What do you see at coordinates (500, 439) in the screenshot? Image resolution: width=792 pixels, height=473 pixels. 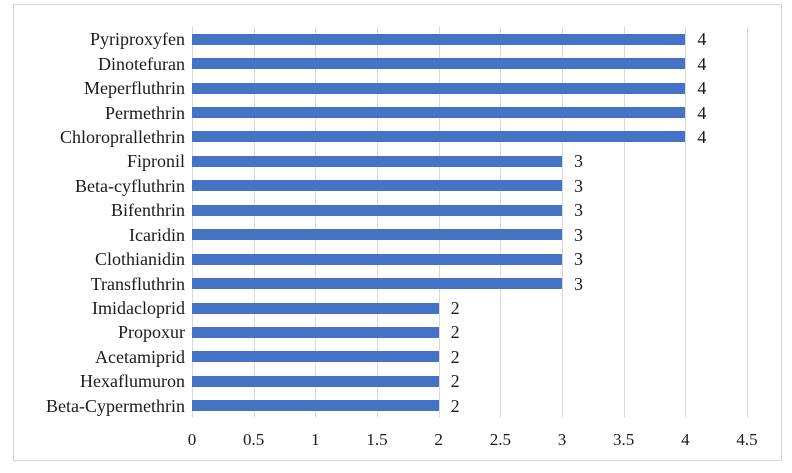 I see `x-tick-label: 2.5` at bounding box center [500, 439].